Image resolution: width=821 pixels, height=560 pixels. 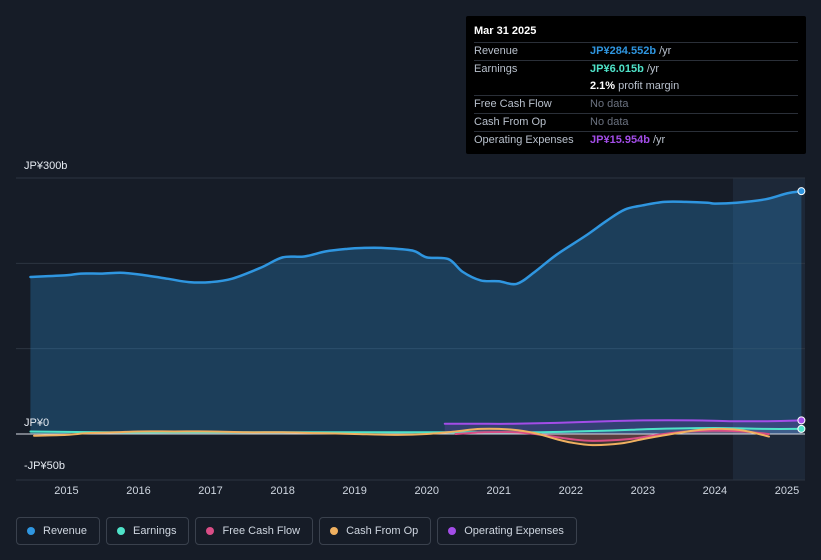 What do you see at coordinates (636, 104) in the screenshot?
I see `tooltip-row: Free Cash Flow No data` at bounding box center [636, 104].